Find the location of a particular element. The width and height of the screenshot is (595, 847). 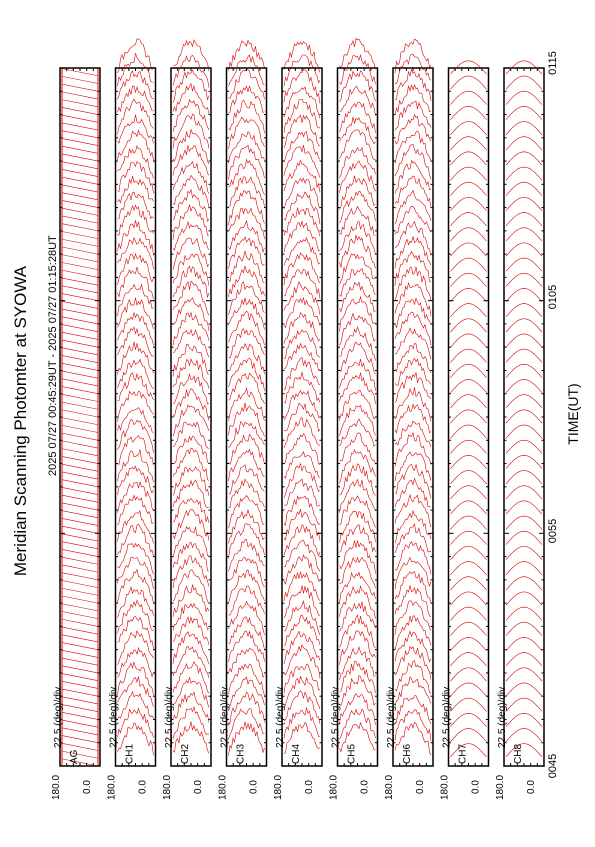

x-tick-label-0115: 0115 is located at coordinates (553, 63).